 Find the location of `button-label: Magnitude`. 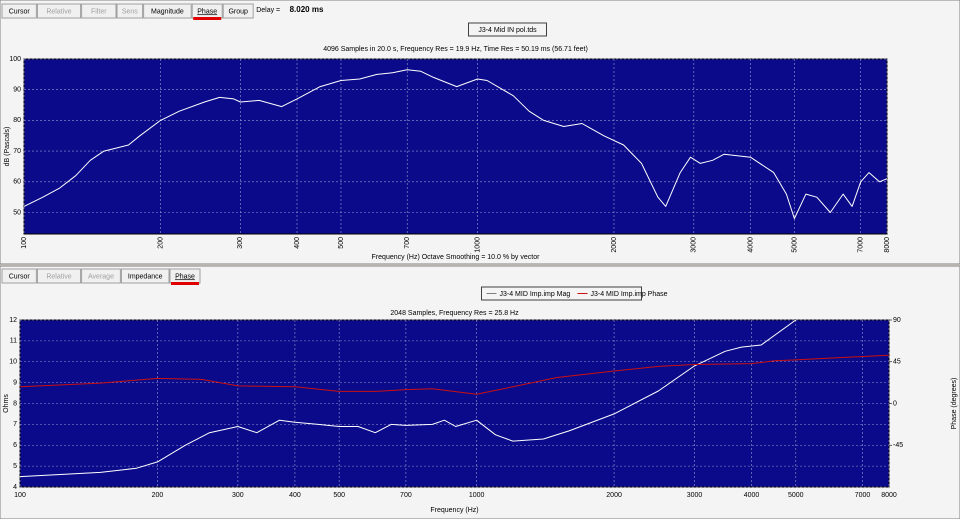

button-label: Magnitude is located at coordinates (167, 11).